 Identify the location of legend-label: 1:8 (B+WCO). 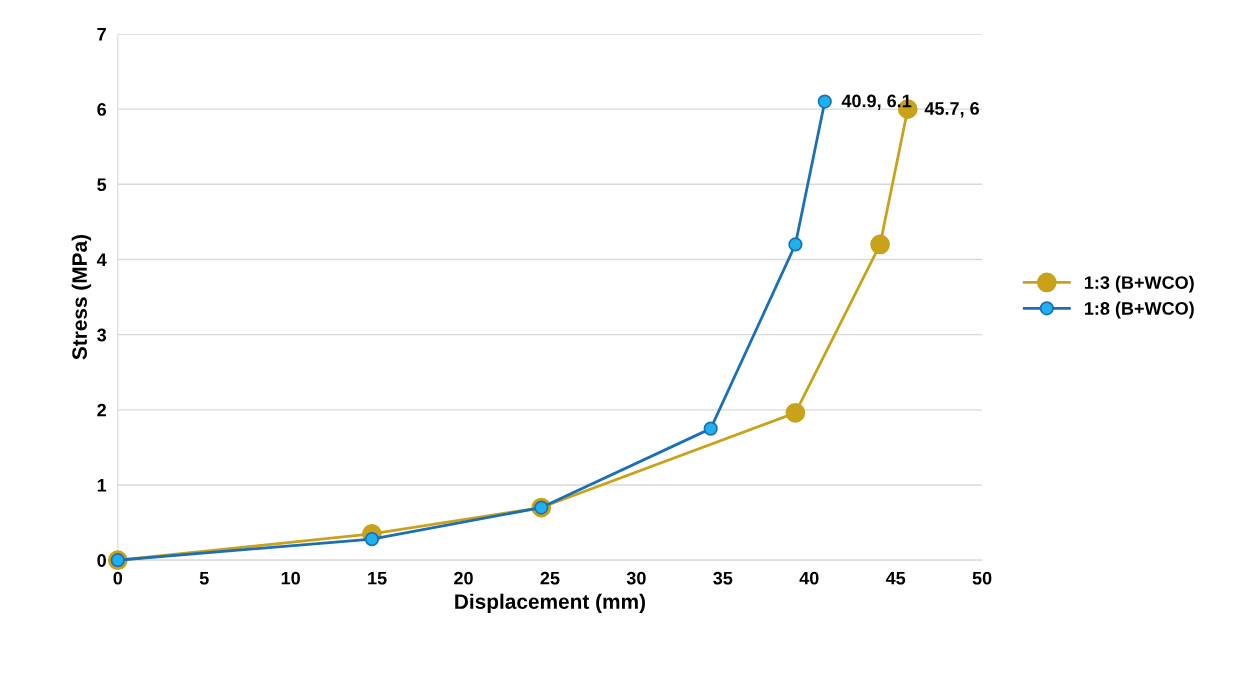
(1139, 310).